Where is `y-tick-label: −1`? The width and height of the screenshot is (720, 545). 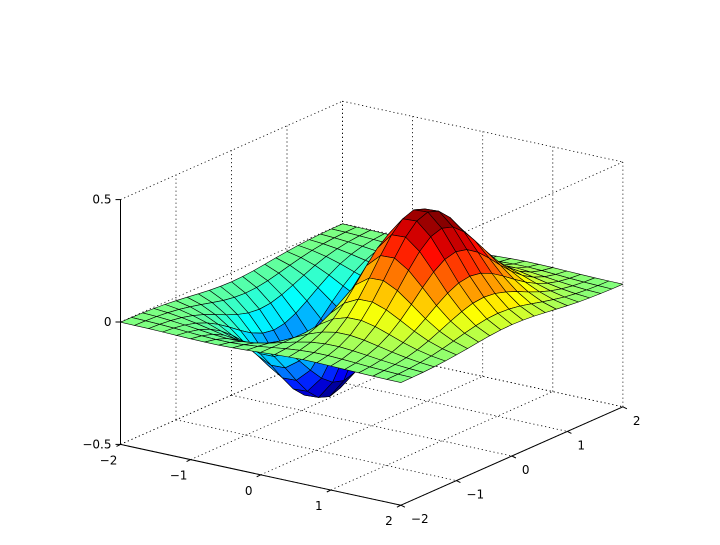 y-tick-label: −1 is located at coordinates (475, 495).